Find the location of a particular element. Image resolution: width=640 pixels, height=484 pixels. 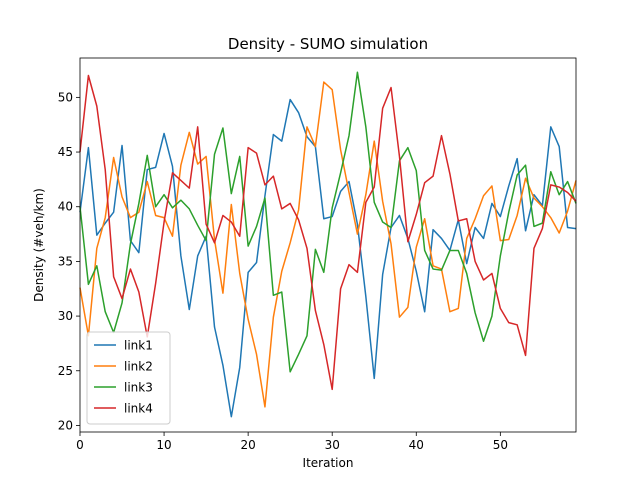

legend-label-link1: link1 is located at coordinates (138, 346).